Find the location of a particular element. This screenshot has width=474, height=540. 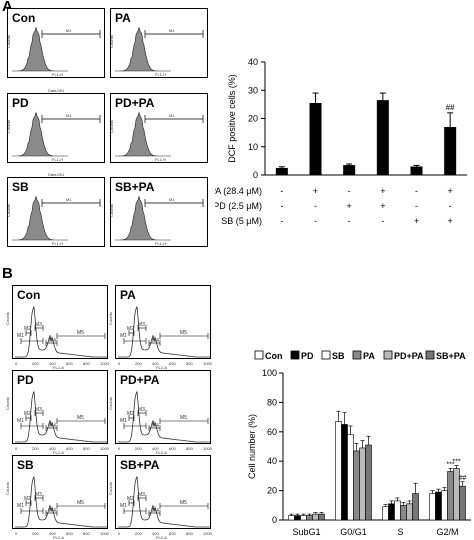

dcf-histogram: SB M1 FL1-H Counts Data.001 is located at coordinates (55, 209).